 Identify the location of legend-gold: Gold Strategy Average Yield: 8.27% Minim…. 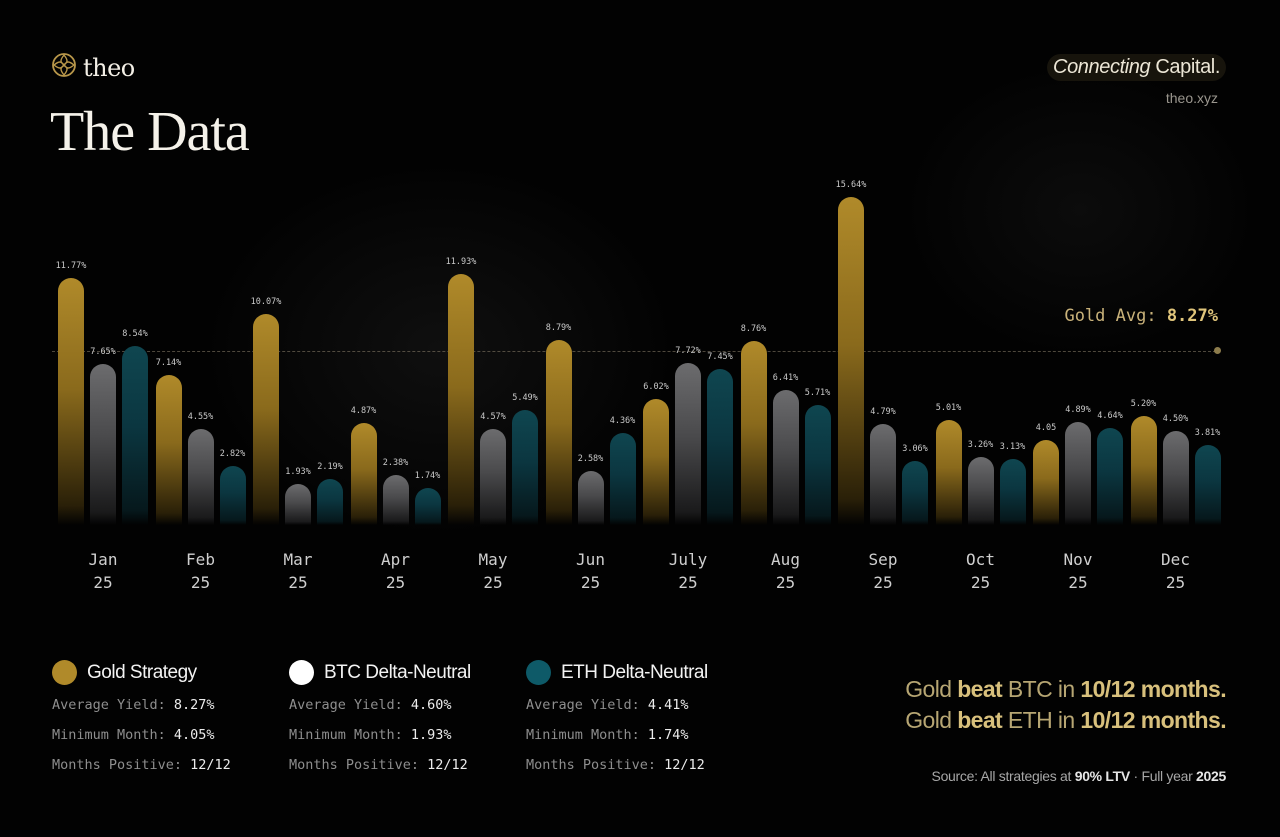
(141, 717).